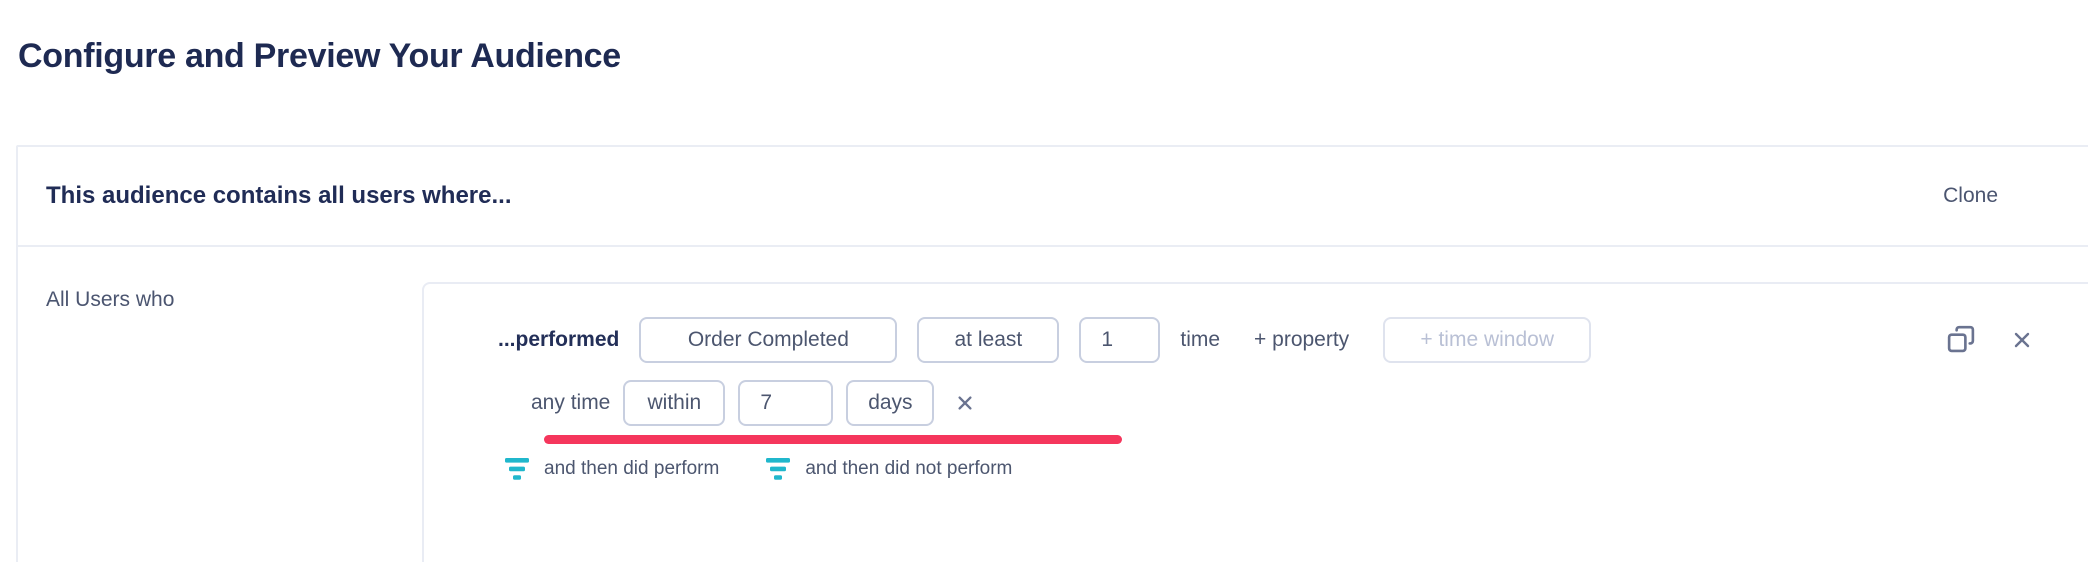 The width and height of the screenshot is (2088, 562). I want to click on time-window-row: any time within days, so click(699, 403).